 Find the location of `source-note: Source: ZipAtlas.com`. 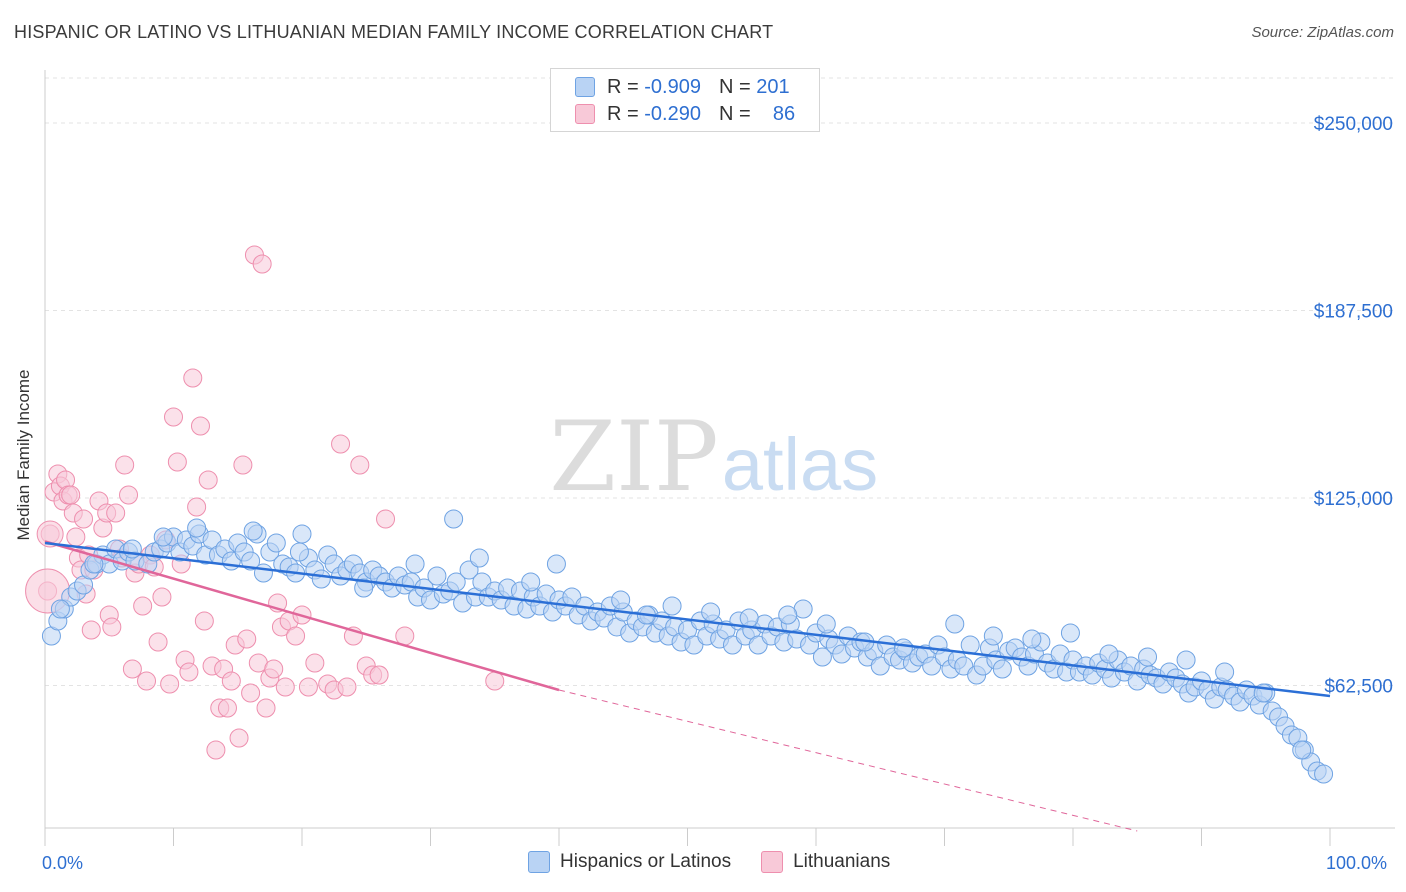

source-note: Source: ZipAtlas.com is located at coordinates (1322, 32).